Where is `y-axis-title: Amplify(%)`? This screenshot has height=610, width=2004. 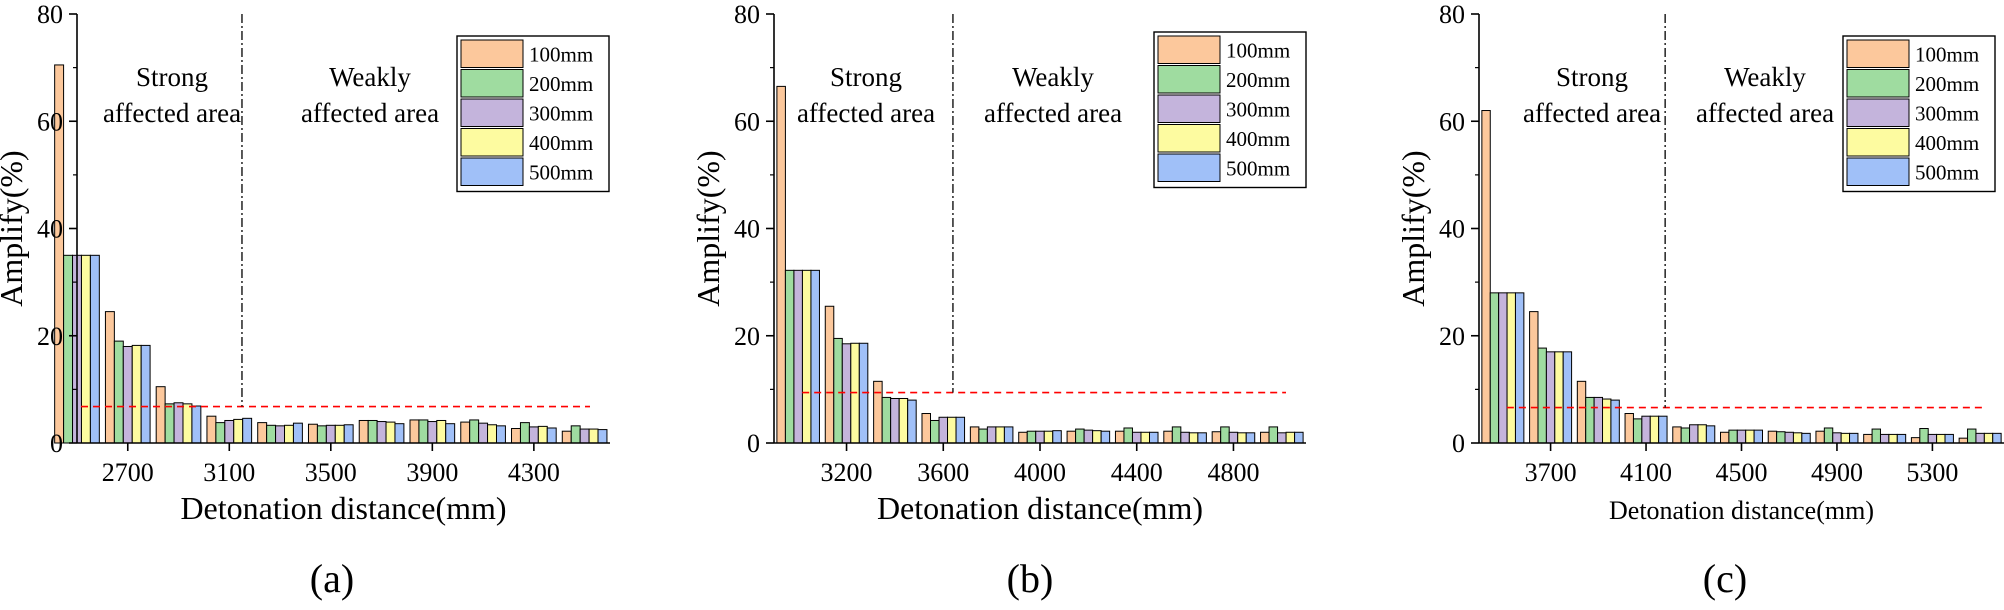
y-axis-title: Amplify(%) is located at coordinates (708, 228).